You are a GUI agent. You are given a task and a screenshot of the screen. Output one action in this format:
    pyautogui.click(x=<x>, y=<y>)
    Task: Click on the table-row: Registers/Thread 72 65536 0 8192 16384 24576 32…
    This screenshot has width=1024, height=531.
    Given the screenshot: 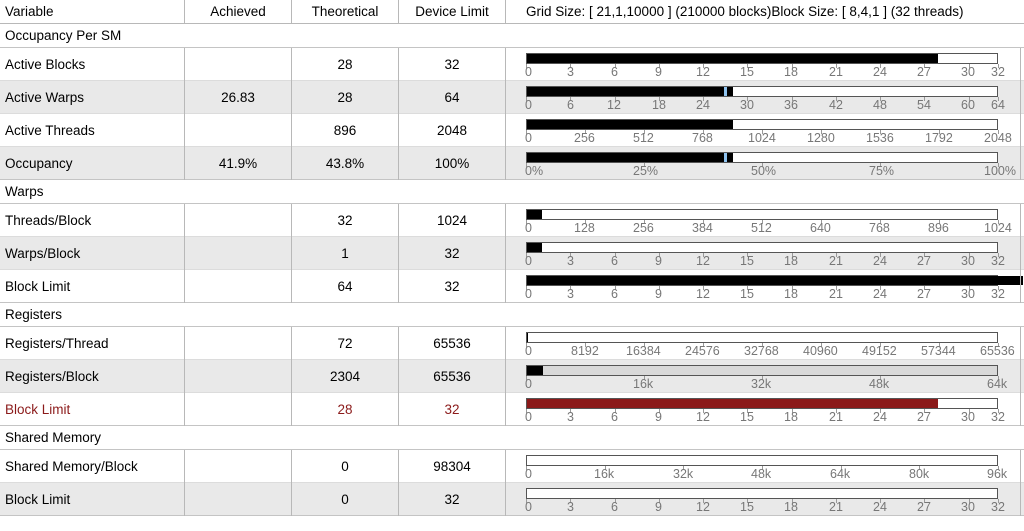 What is the action you would take?
    pyautogui.click(x=512, y=343)
    